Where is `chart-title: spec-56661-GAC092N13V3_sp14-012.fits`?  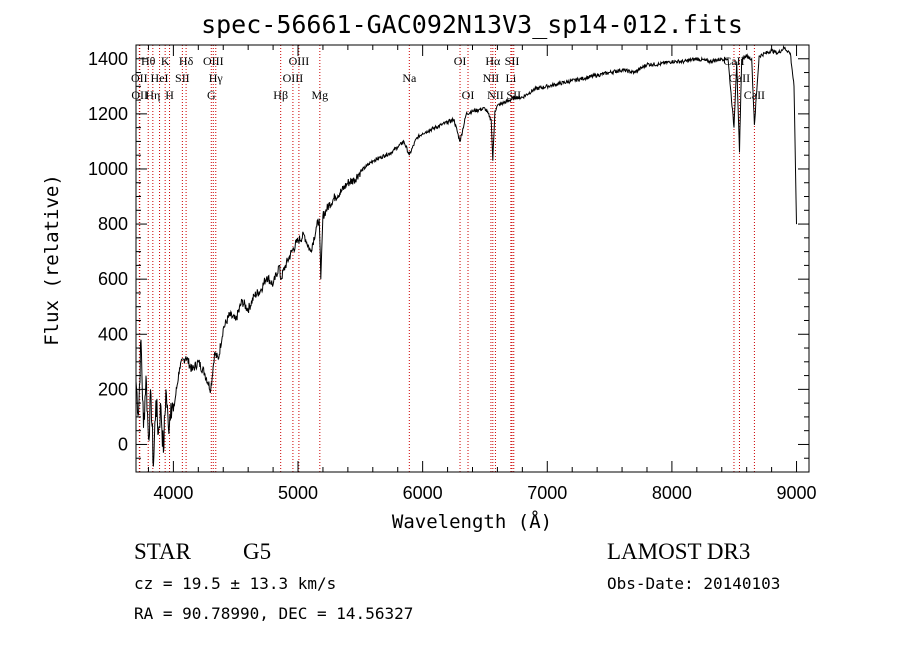 chart-title: spec-56661-GAC092N13V3_sp14-012.fits is located at coordinates (472, 24).